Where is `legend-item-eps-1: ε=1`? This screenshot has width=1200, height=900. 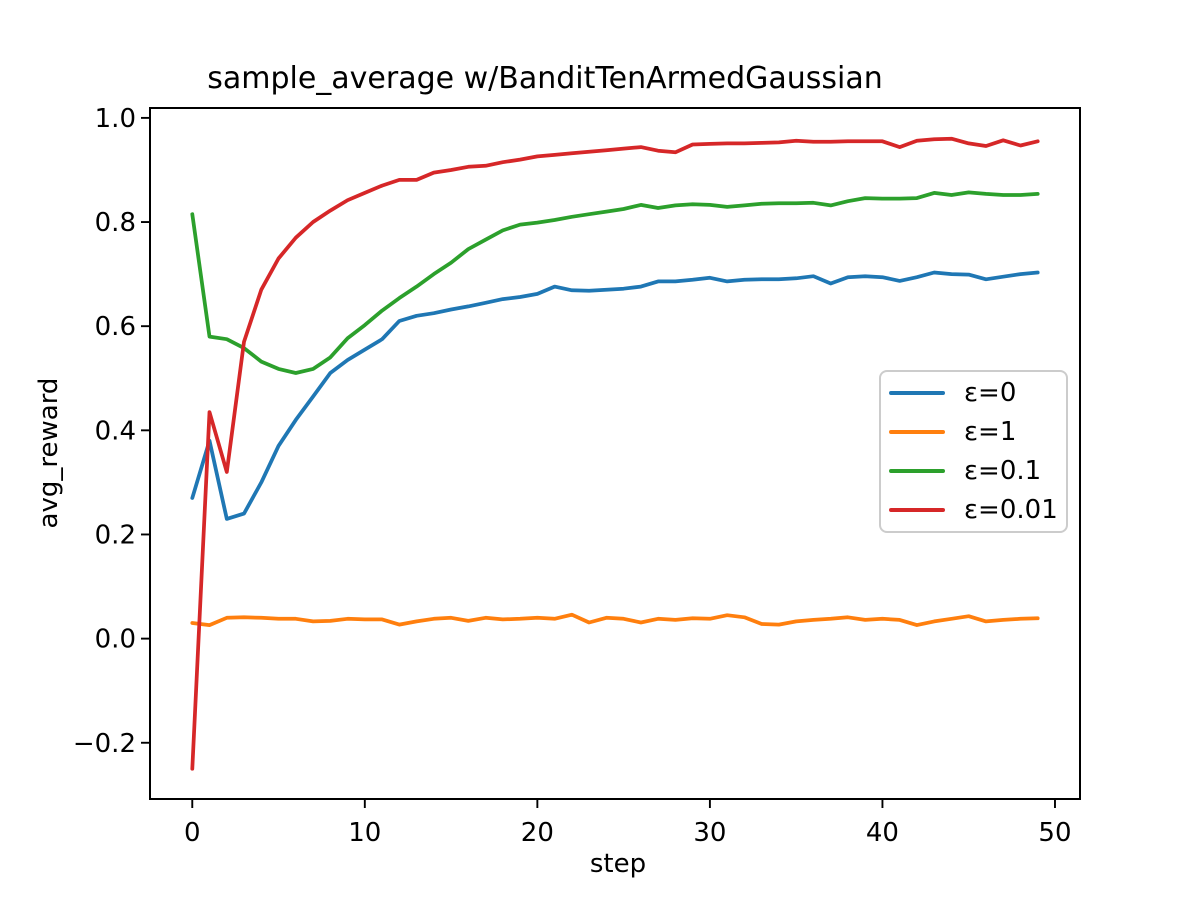
legend-item-eps-1: ε=1 is located at coordinates (973, 432).